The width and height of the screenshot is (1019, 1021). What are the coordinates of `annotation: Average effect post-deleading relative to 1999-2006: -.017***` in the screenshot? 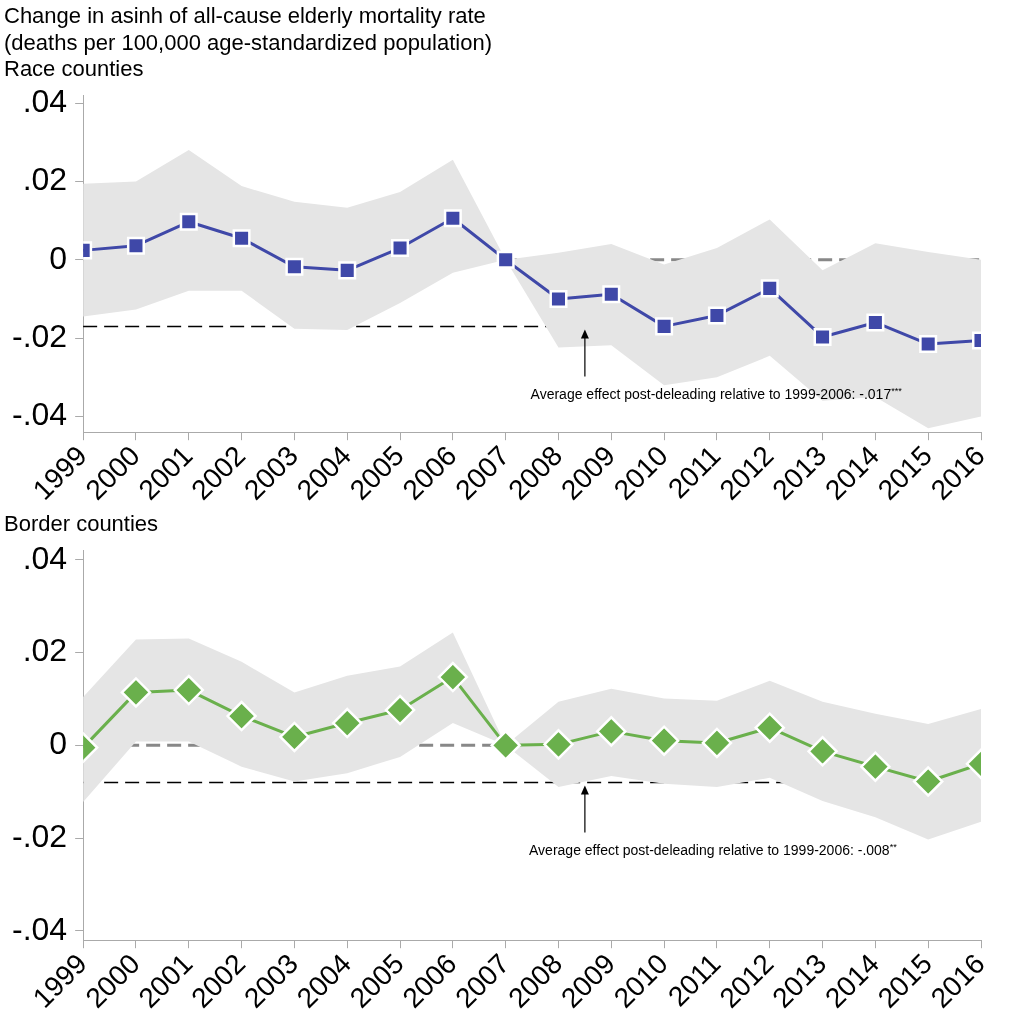 It's located at (716, 394).